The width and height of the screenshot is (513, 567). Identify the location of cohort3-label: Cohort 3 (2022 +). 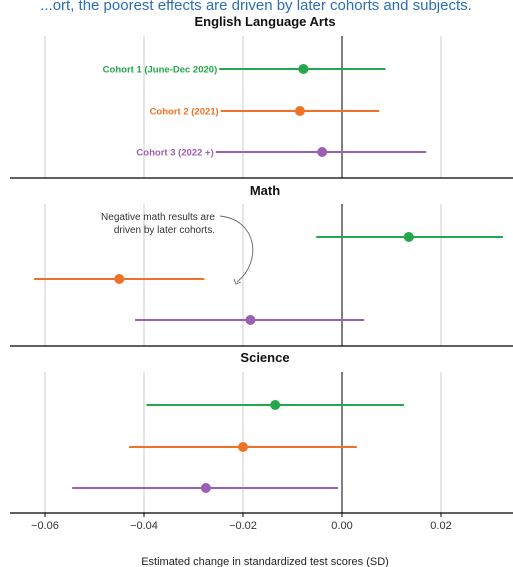
(174, 153).